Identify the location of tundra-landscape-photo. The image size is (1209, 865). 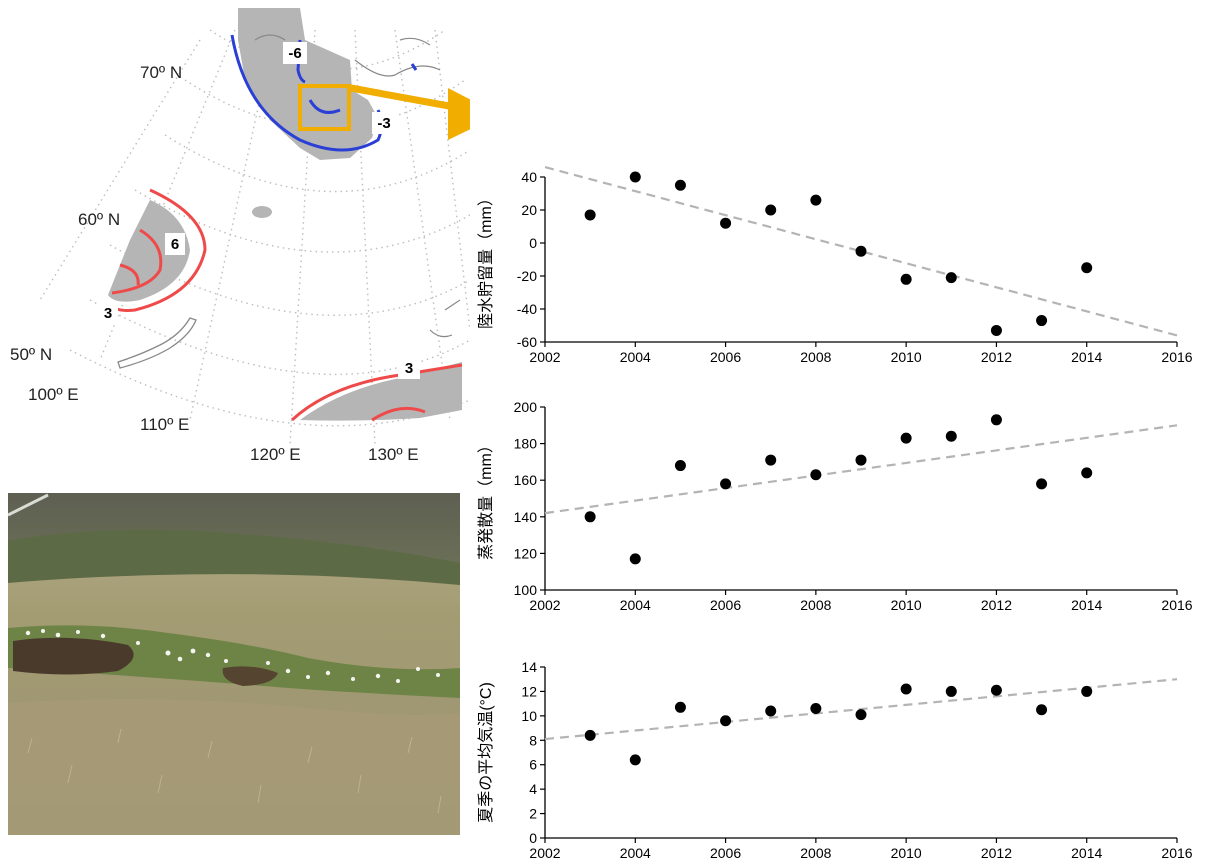
(234, 664).